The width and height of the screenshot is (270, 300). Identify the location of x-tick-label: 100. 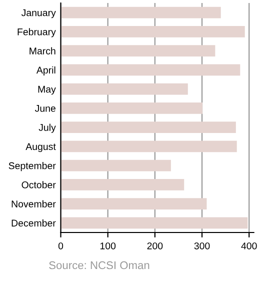
(108, 246).